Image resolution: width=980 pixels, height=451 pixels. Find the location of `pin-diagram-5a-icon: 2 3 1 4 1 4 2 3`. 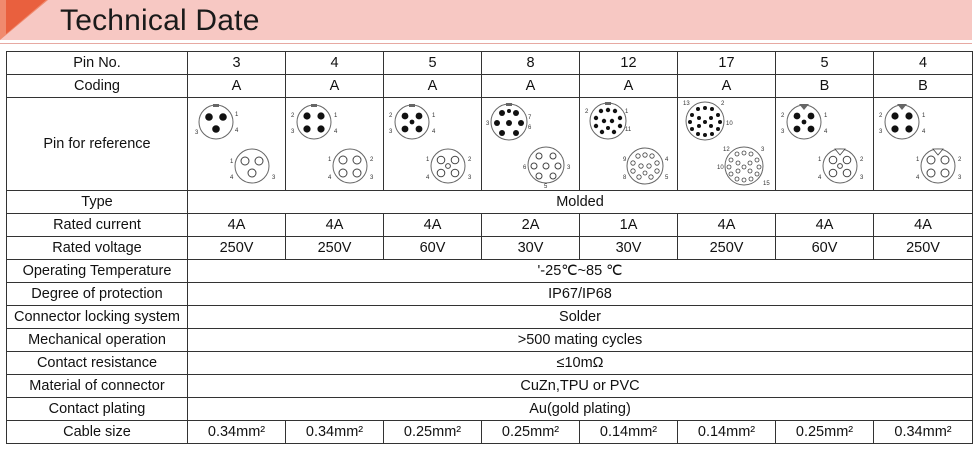

pin-diagram-5a-icon: 2 3 1 4 1 4 2 3 is located at coordinates (432, 144).